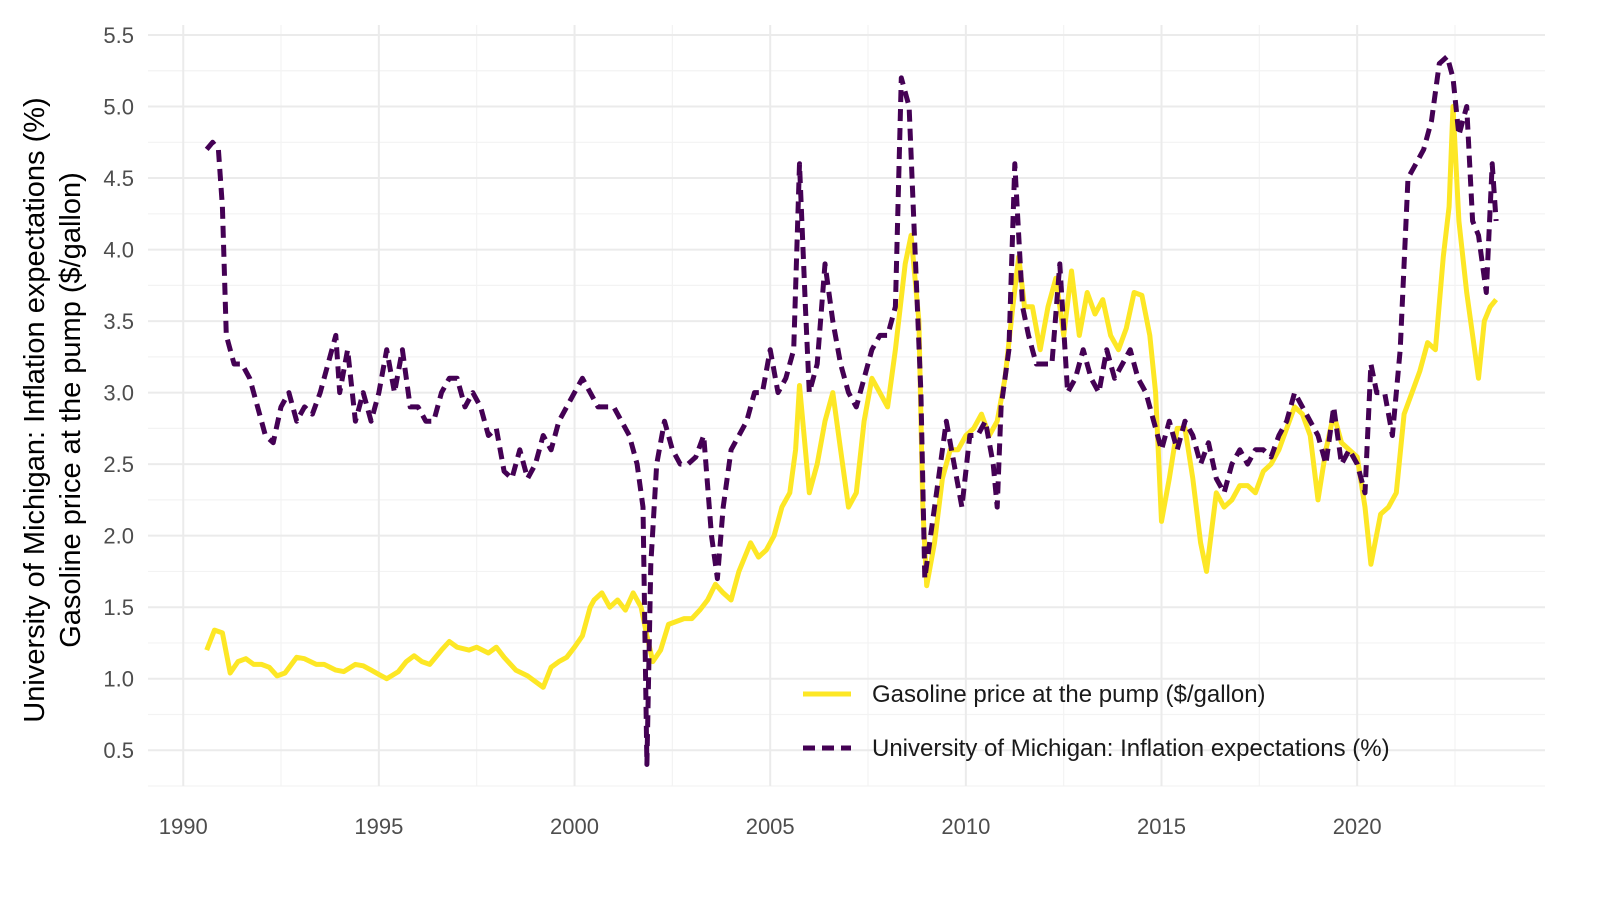 This screenshot has height=914, width=1600. I want to click on y-tick-label: 3.5, so click(118, 321).